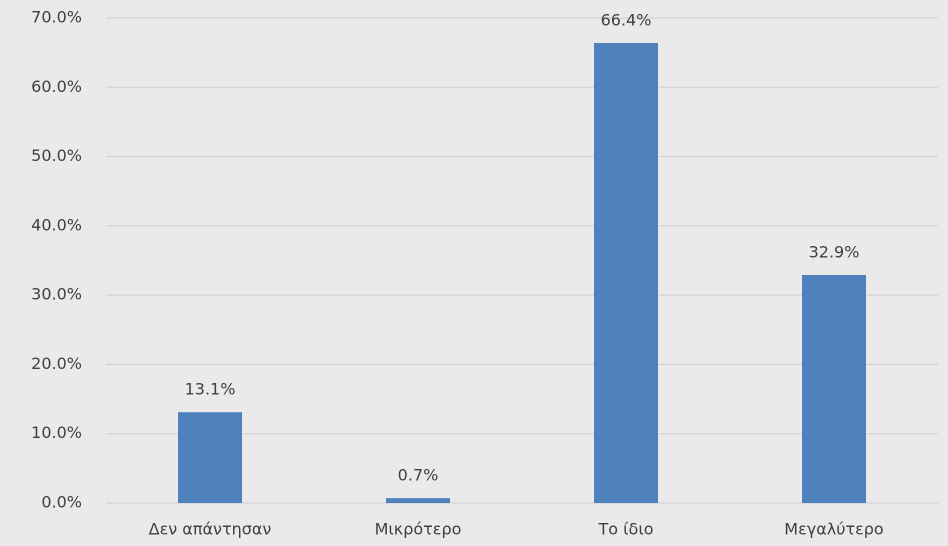  I want to click on y-tick-label: 10.0%, so click(56, 432).